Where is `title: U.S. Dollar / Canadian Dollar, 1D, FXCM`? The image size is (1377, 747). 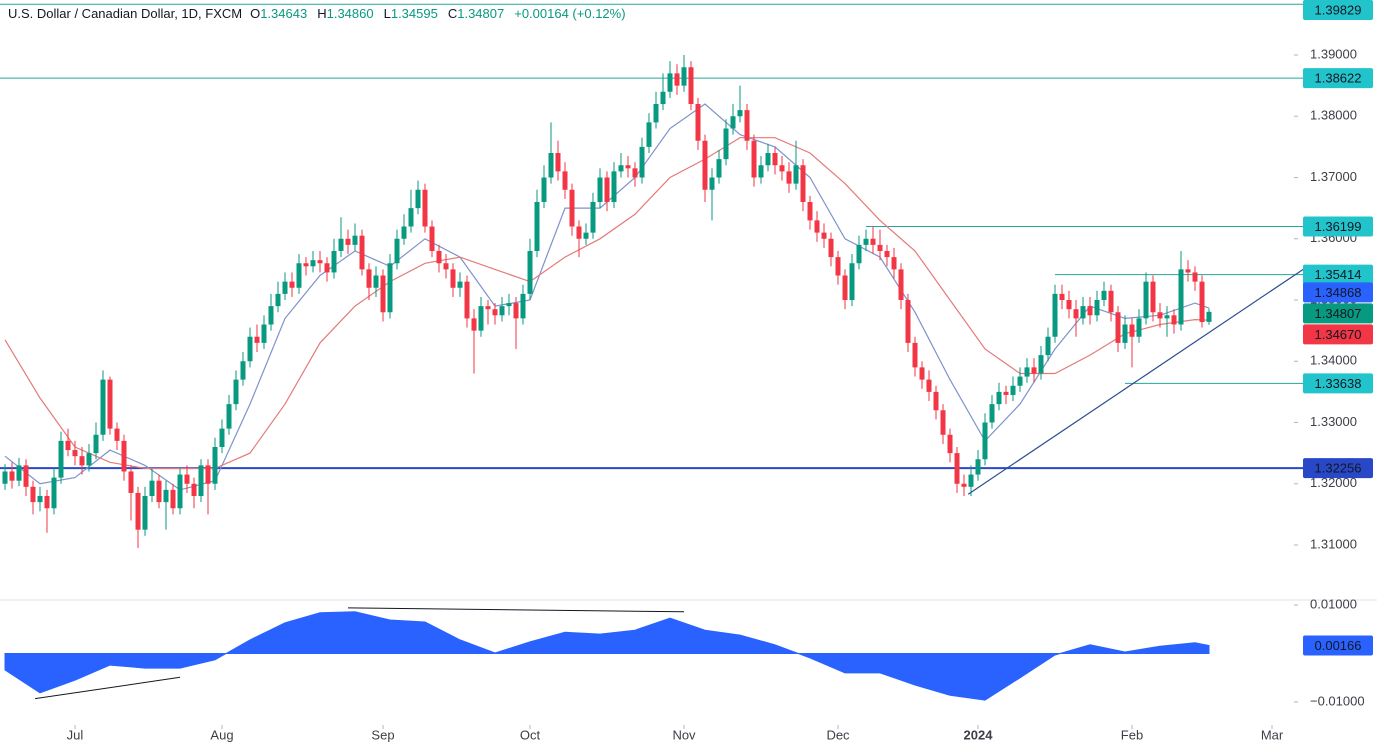 title: U.S. Dollar / Canadian Dollar, 1D, FXCM is located at coordinates (125, 13).